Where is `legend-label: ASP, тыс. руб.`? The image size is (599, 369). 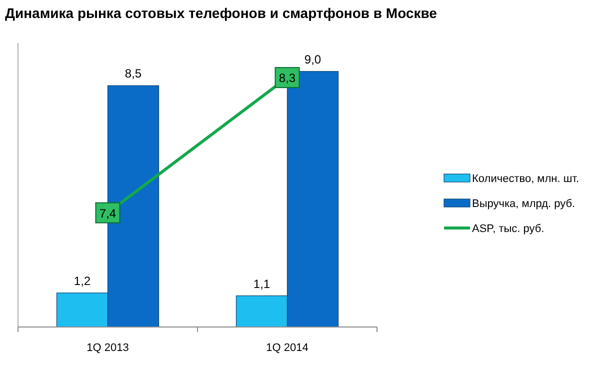 legend-label: ASP, тыс. руб. is located at coordinates (508, 229).